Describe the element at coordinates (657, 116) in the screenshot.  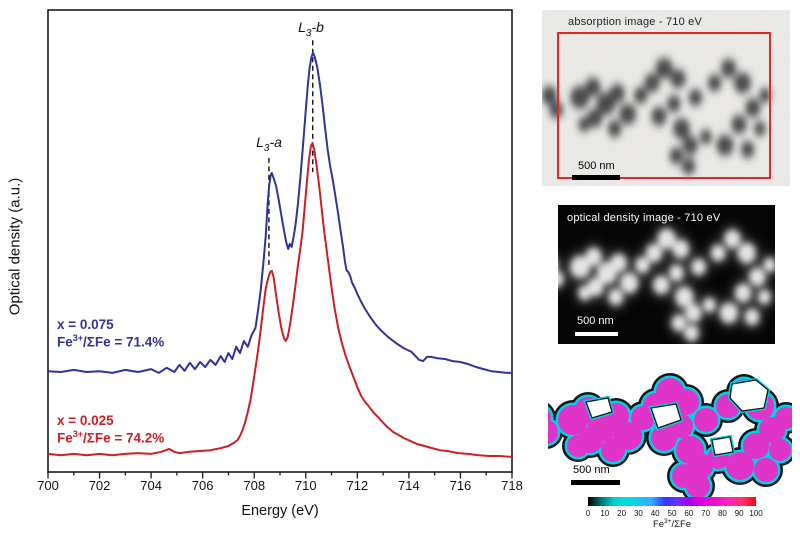
I see `particle-aggregates-dark` at that location.